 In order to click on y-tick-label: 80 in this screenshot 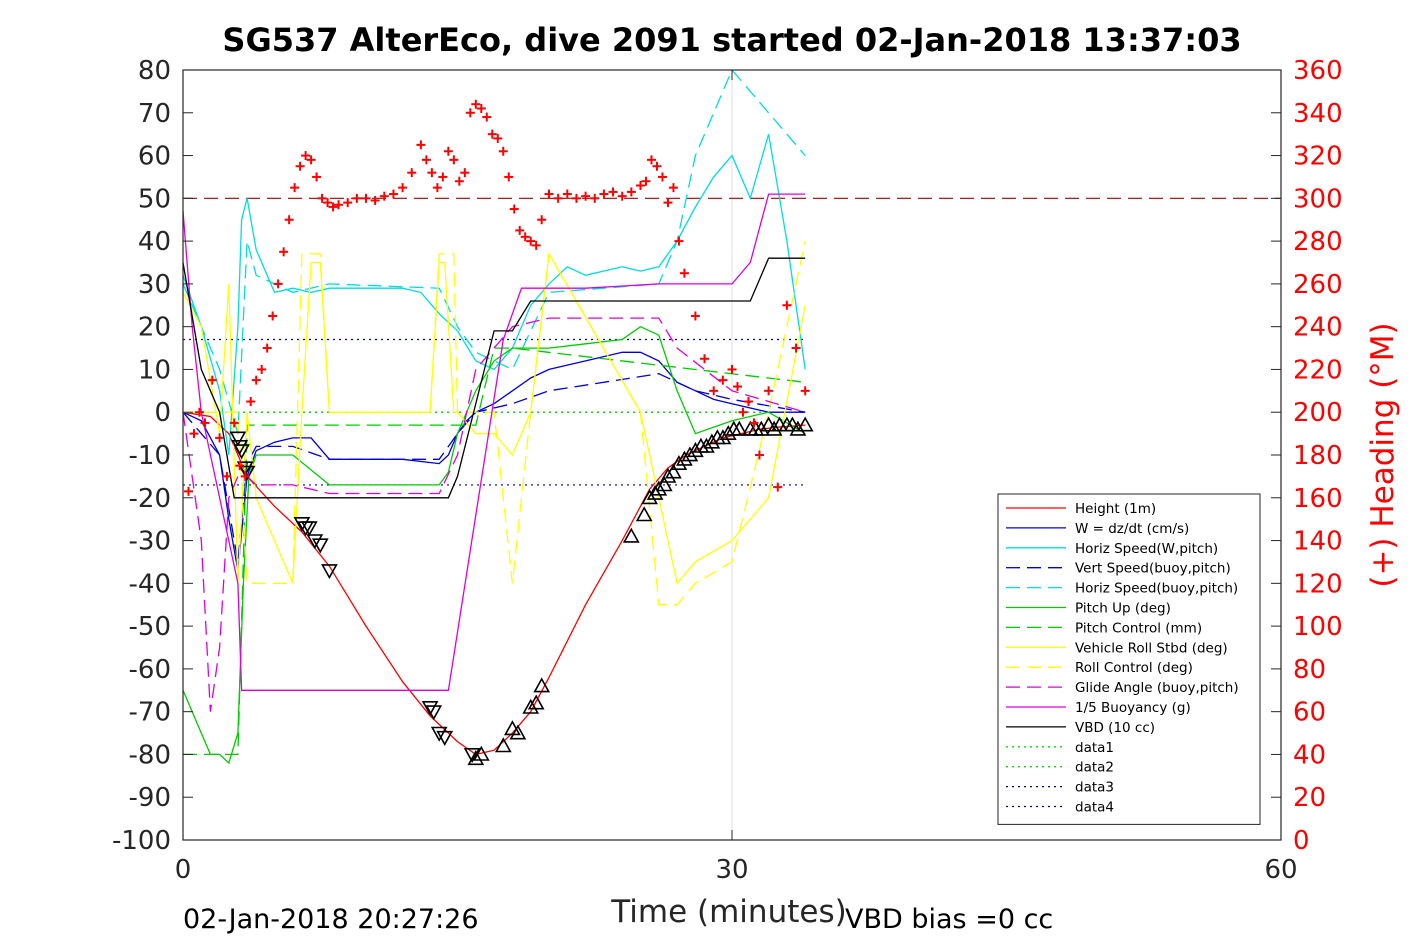, I will do `click(154, 71)`.